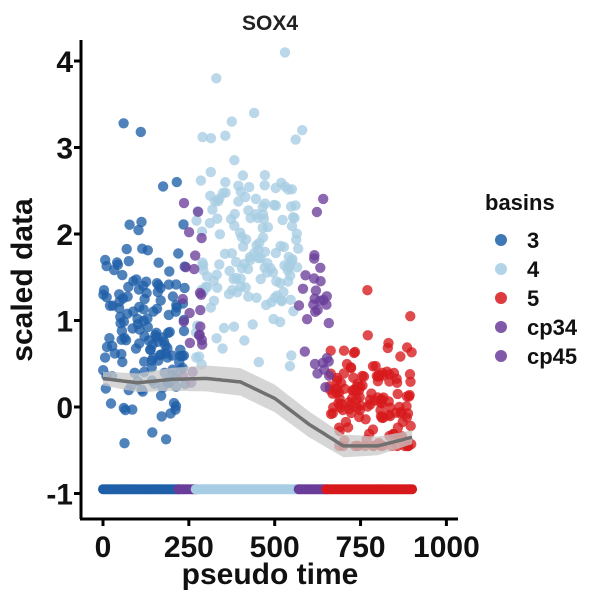 This screenshot has width=600, height=600. What do you see at coordinates (64, 408) in the screenshot?
I see `y-tick-label: 0` at bounding box center [64, 408].